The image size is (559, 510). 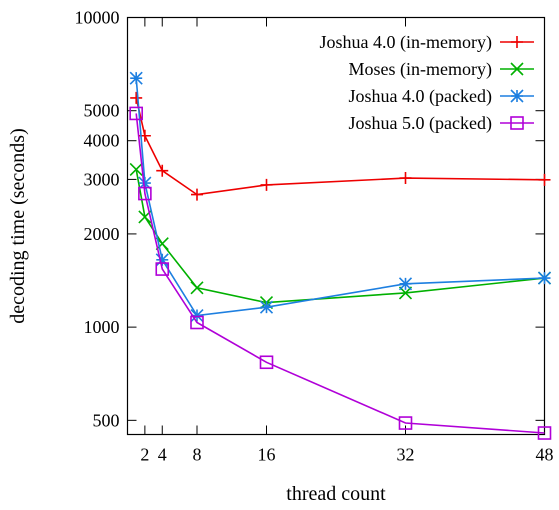 What do you see at coordinates (406, 455) in the screenshot?
I see `x-tick-label: 32` at bounding box center [406, 455].